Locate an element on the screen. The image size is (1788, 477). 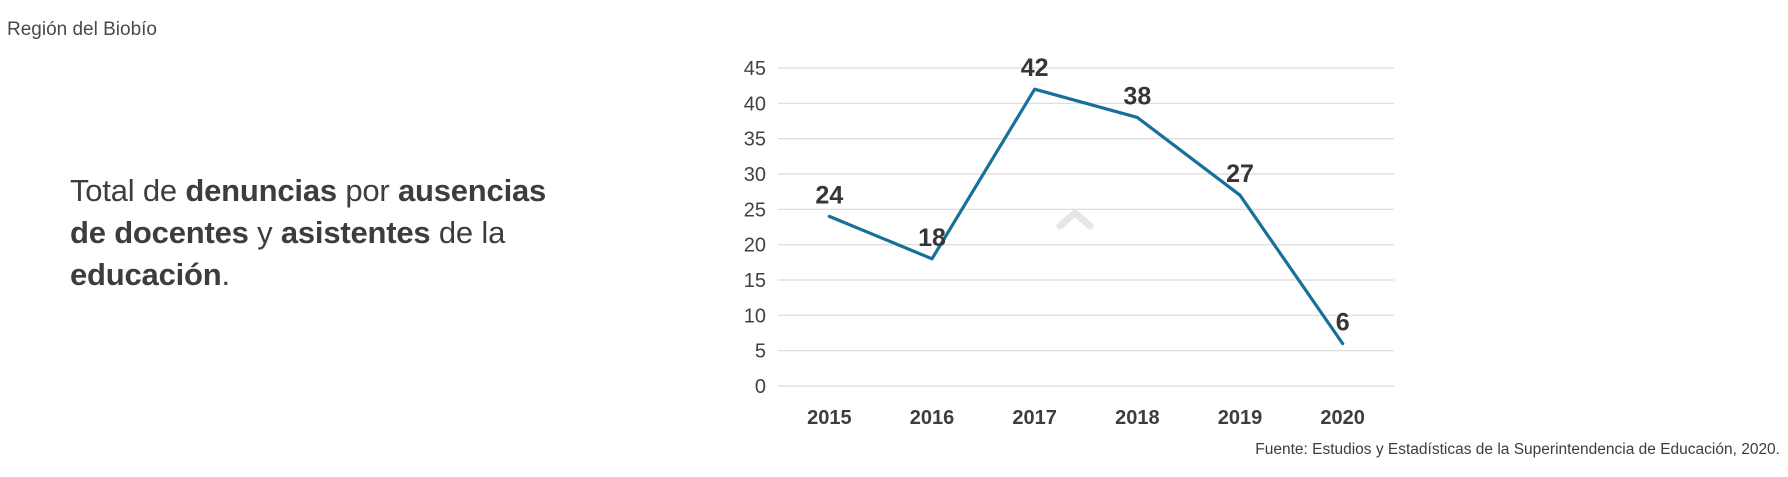
svg-text: 2019 is located at coordinates (1240, 418).